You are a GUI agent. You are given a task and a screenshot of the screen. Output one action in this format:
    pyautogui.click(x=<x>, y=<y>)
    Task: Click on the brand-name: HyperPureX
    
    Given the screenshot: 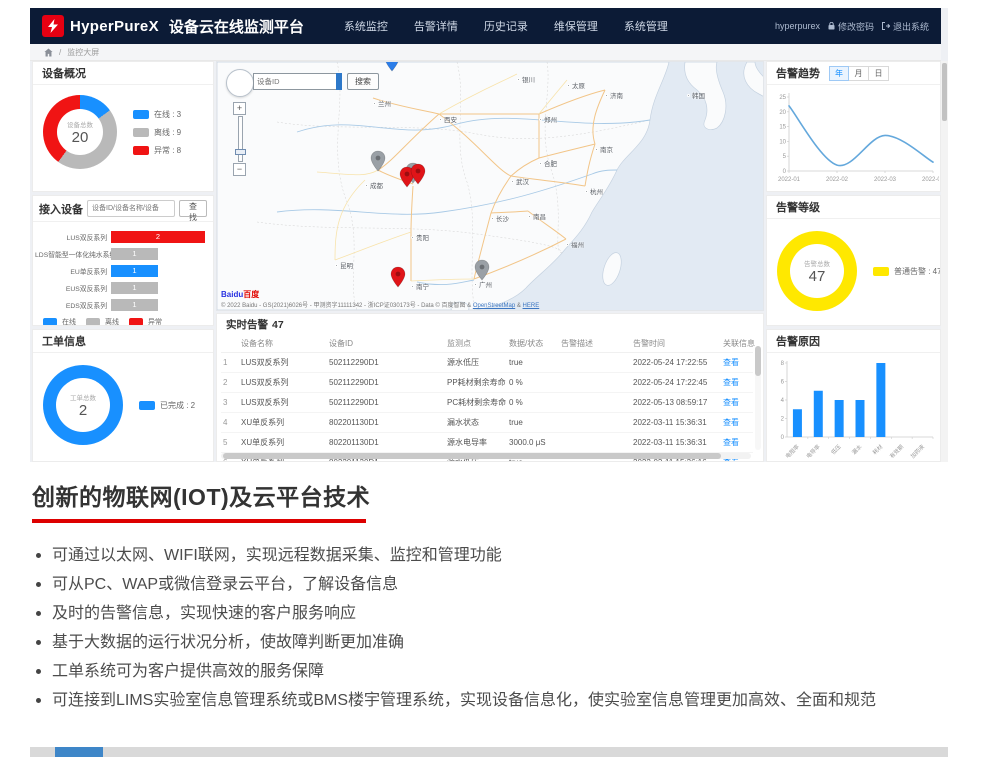 What is the action you would take?
    pyautogui.click(x=114, y=26)
    